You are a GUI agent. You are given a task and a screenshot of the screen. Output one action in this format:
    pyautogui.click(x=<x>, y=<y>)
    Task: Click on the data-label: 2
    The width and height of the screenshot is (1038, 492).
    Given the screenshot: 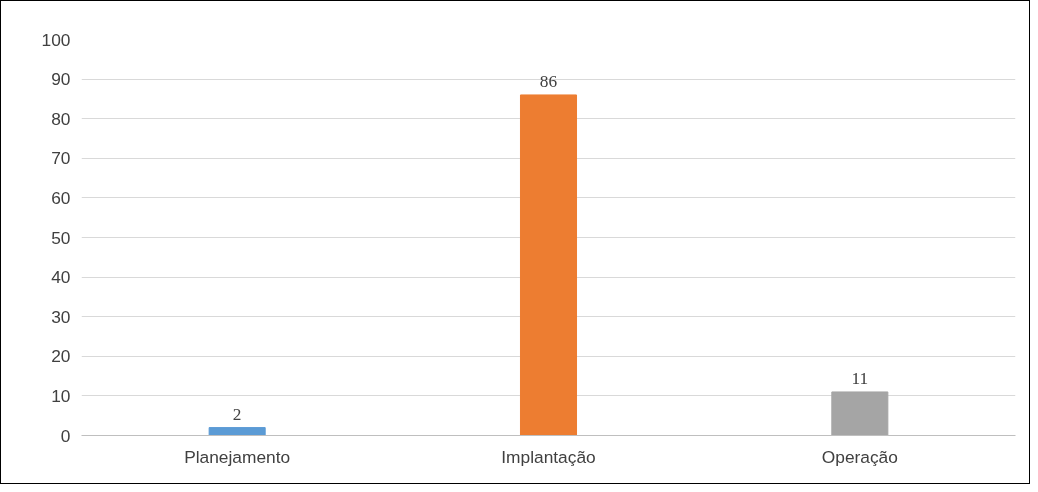 What is the action you would take?
    pyautogui.click(x=237, y=414)
    